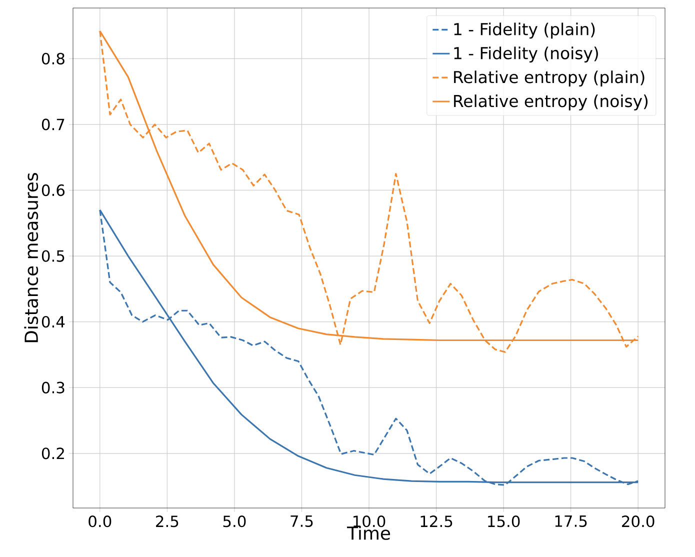 The height and width of the screenshot is (557, 695). I want to click on x-tick-label: 20.0, so click(638, 522).